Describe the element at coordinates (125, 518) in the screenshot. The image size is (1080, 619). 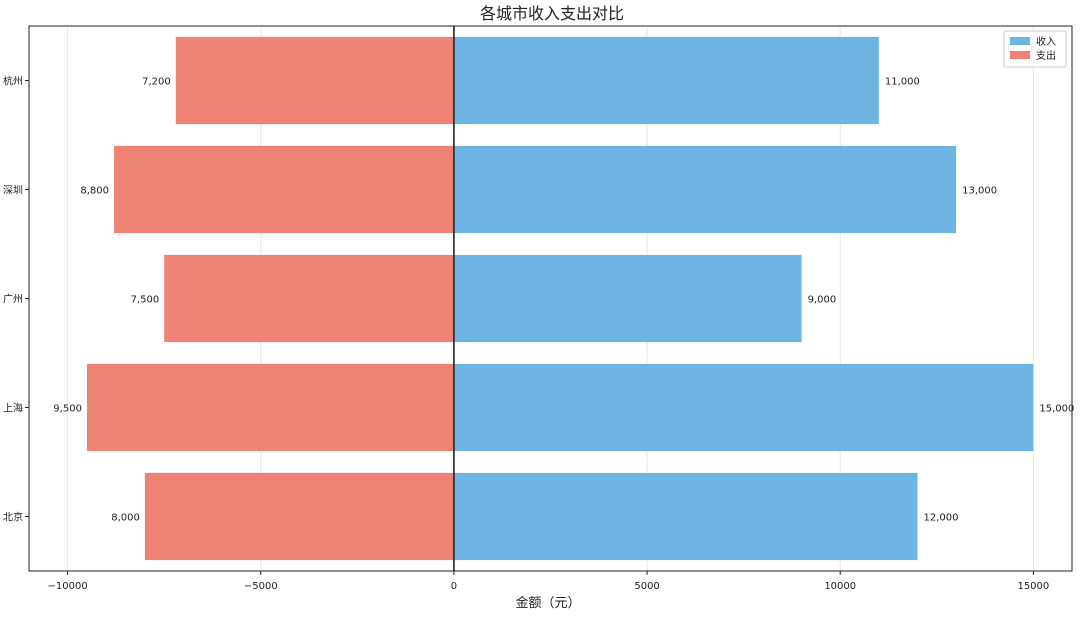
I see `data-label: 8,000` at that location.